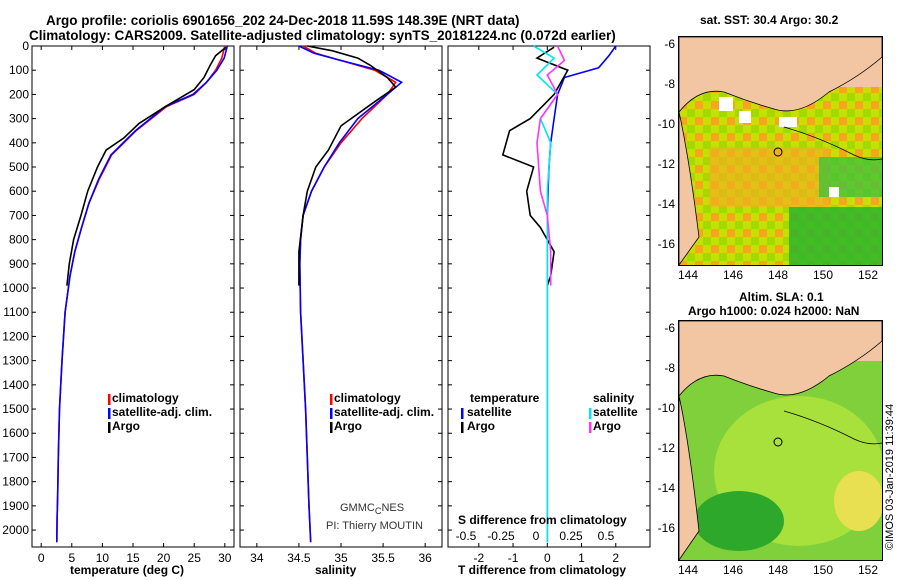 The image size is (900, 580). I want to click on sst-map-ytick: -12, so click(667, 164).